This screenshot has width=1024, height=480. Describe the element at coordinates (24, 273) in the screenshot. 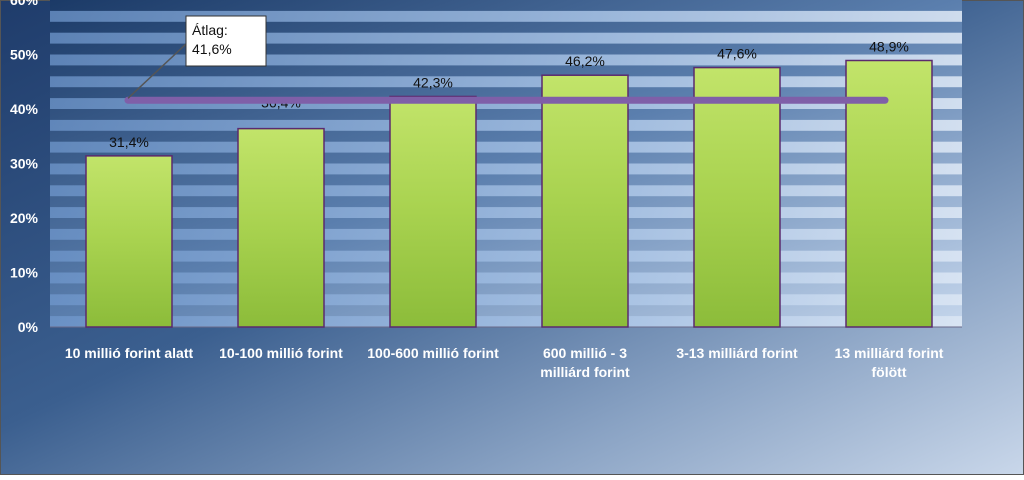

I see `y-tick-label: 10%` at that location.